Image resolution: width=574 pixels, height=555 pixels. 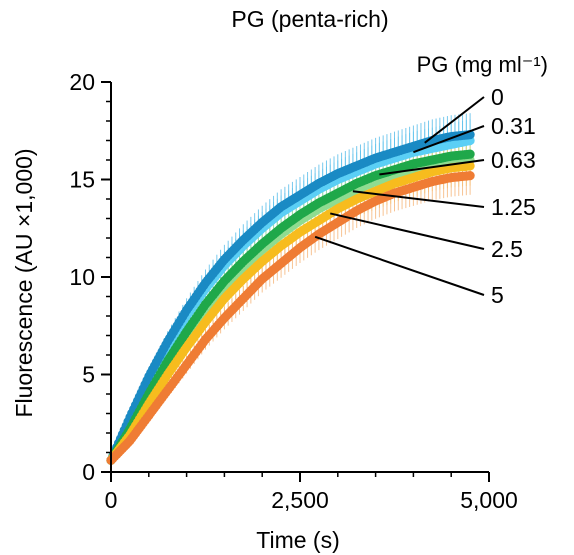 What do you see at coordinates (82, 82) in the screenshot?
I see `y-tick-label: 20` at bounding box center [82, 82].